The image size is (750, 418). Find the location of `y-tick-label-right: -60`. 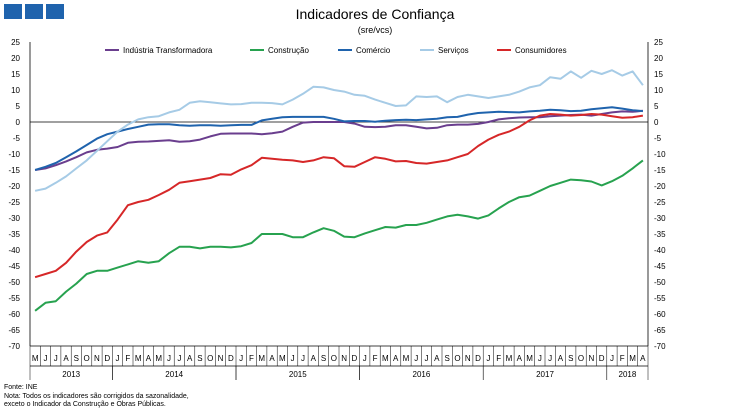

y-tick-label-right: -60 is located at coordinates (660, 314).